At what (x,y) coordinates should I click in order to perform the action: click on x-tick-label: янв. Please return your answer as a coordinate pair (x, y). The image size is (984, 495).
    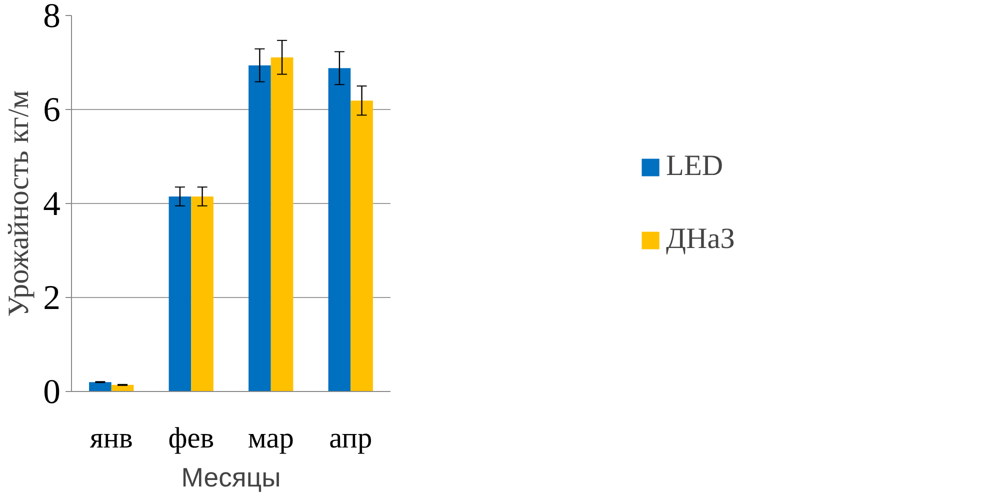
    Looking at the image, I should click on (111, 438).